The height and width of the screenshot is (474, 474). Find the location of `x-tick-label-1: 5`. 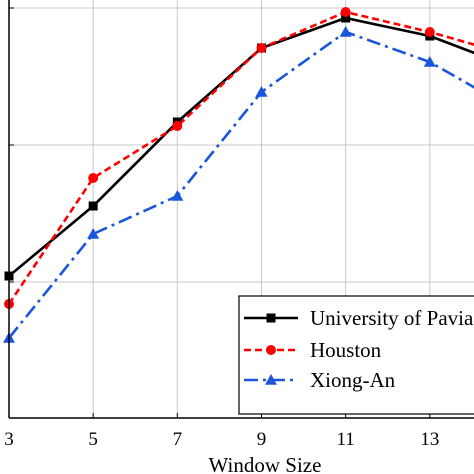

x-tick-label-1: 5 is located at coordinates (93, 439).